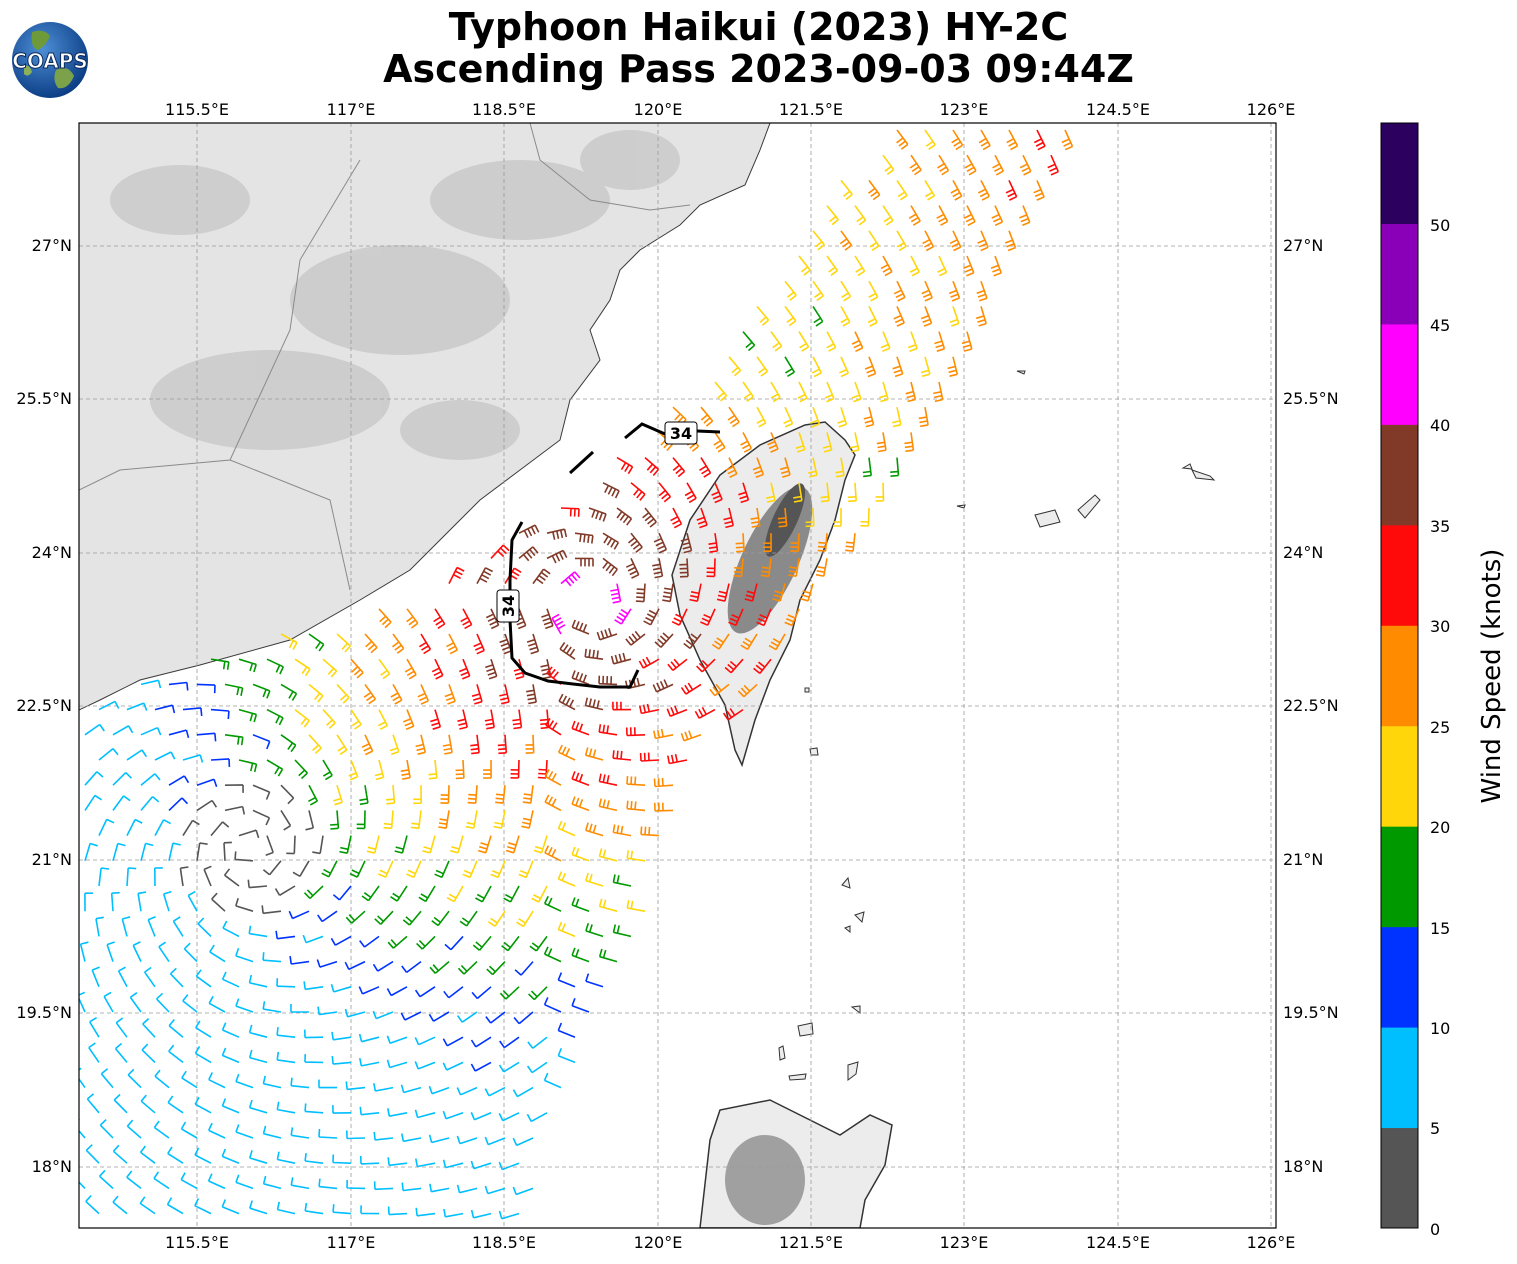 The width and height of the screenshot is (1517, 1264). What do you see at coordinates (1440, 928) in the screenshot?
I see `colorbar-tick-15: 15` at bounding box center [1440, 928].